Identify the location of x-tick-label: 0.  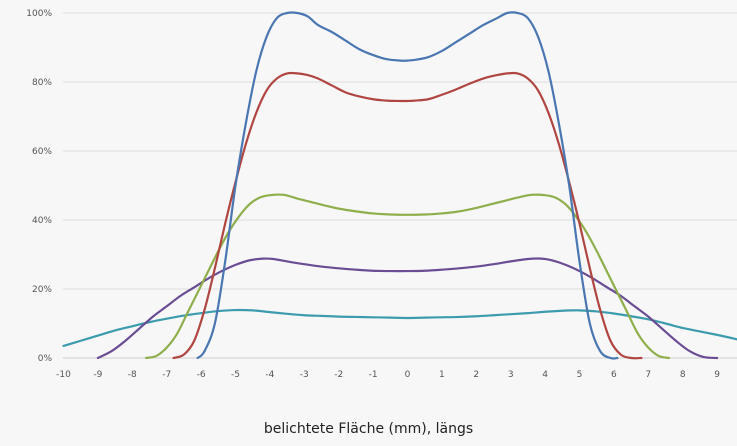
(408, 375).